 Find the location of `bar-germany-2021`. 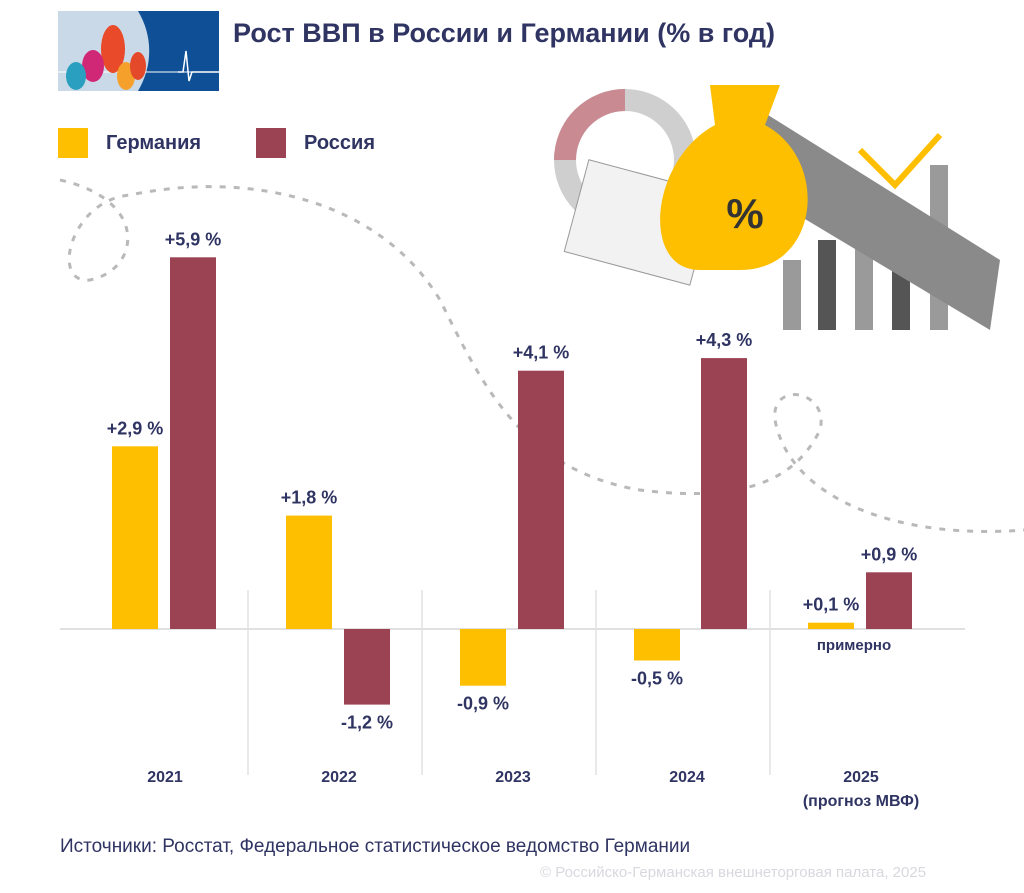

bar-germany-2021 is located at coordinates (135, 537).